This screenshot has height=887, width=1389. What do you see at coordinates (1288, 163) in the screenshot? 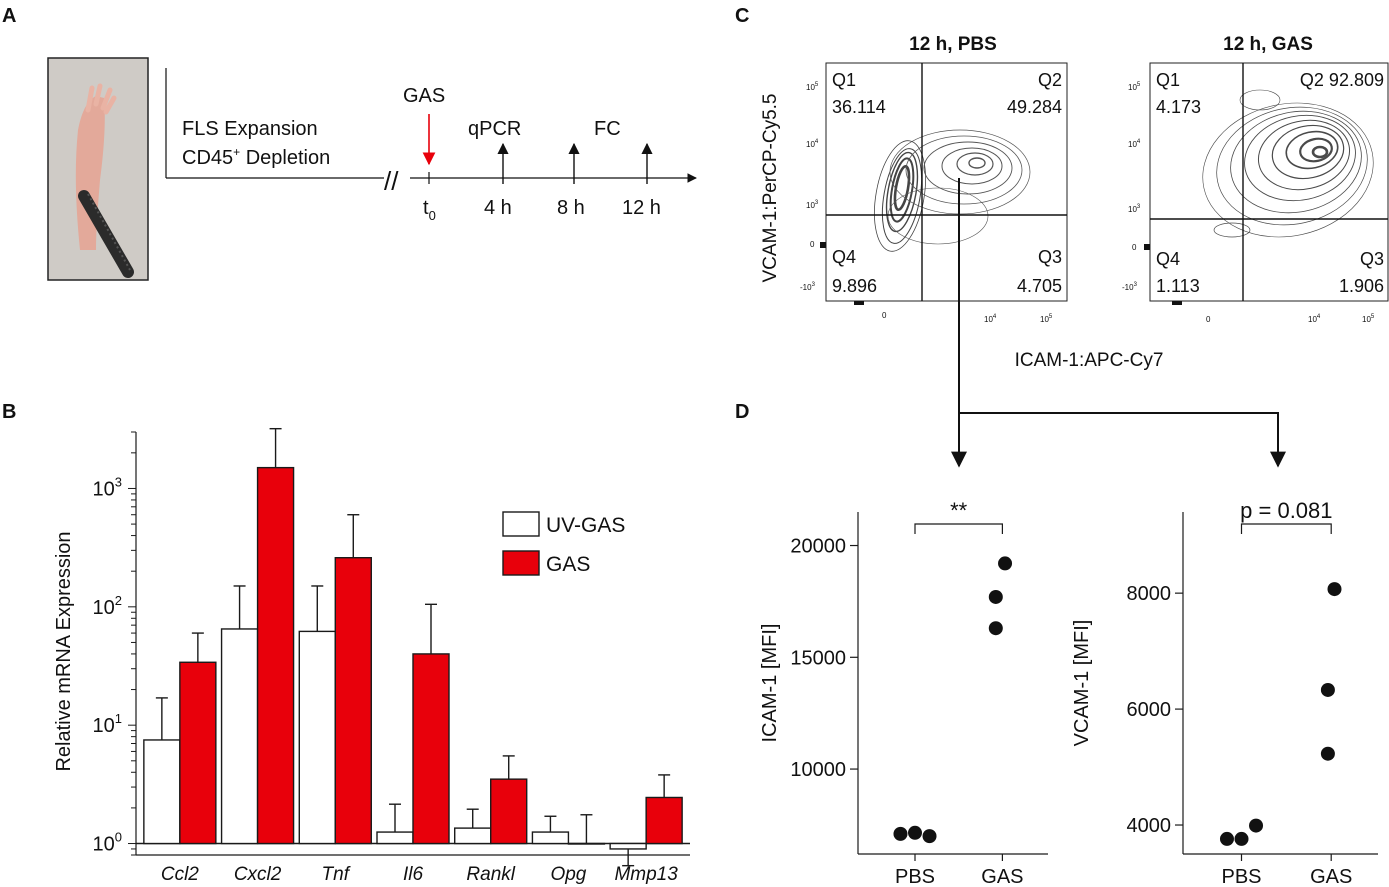
I see `contour-cluster-gas-q2` at bounding box center [1288, 163].